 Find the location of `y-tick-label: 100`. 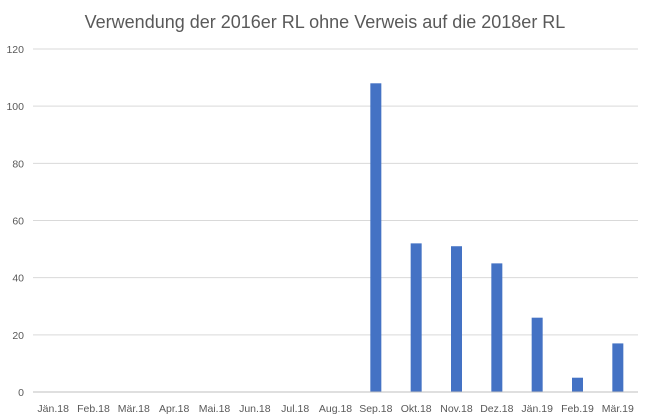

y-tick-label: 100 is located at coordinates (15, 107).